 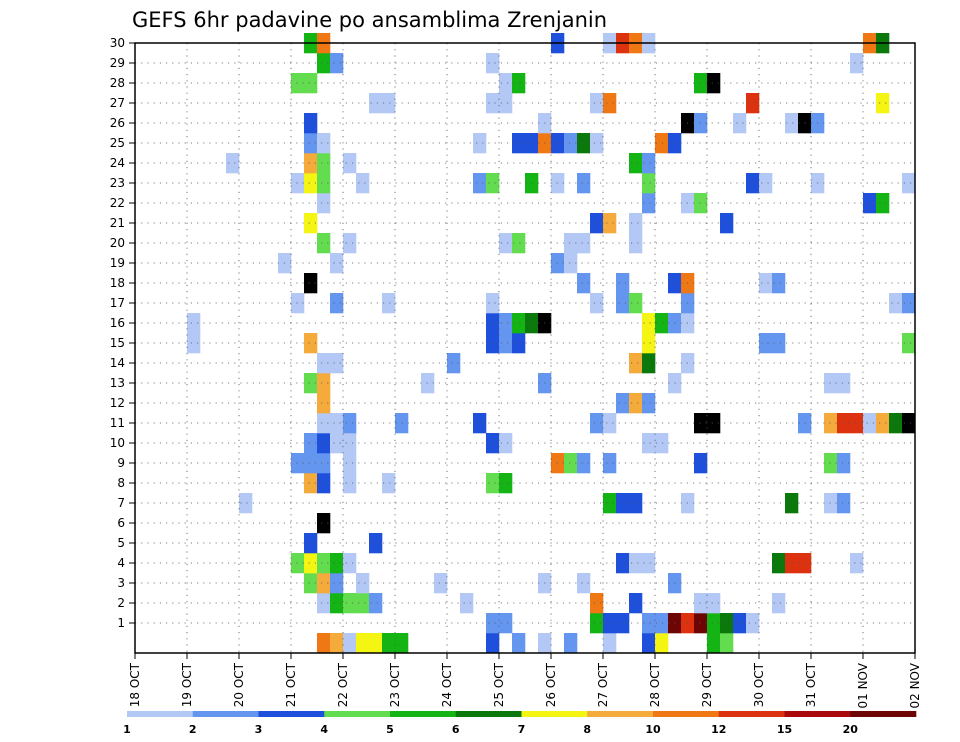 I want to click on x-tick-label: 02 NOV, so click(x=915, y=685).